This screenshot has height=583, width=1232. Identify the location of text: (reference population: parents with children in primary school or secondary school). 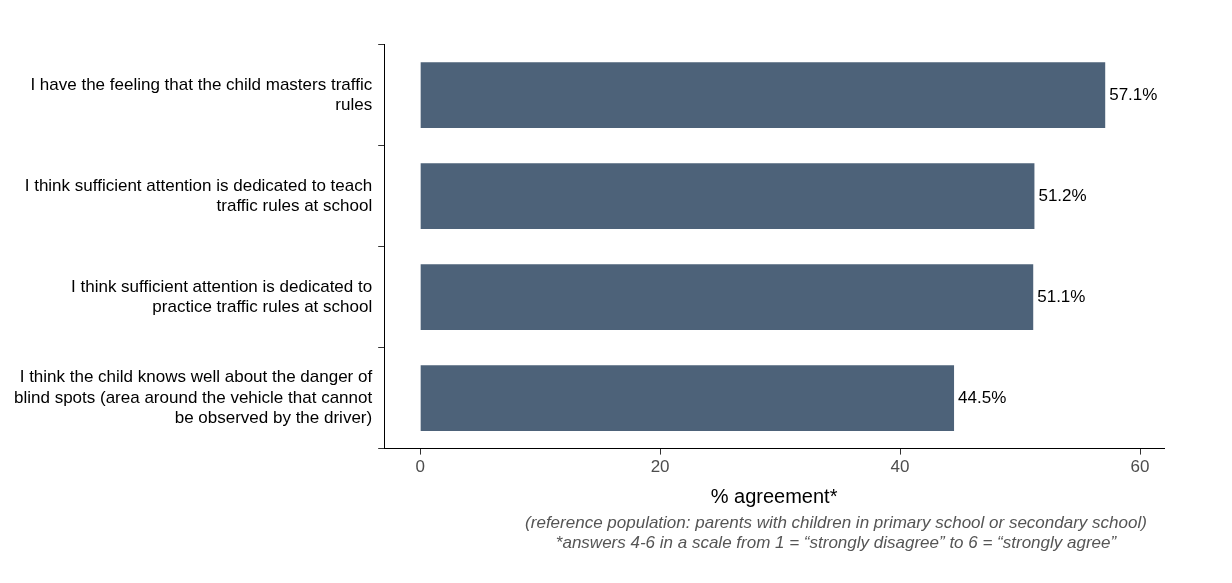
(836, 523).